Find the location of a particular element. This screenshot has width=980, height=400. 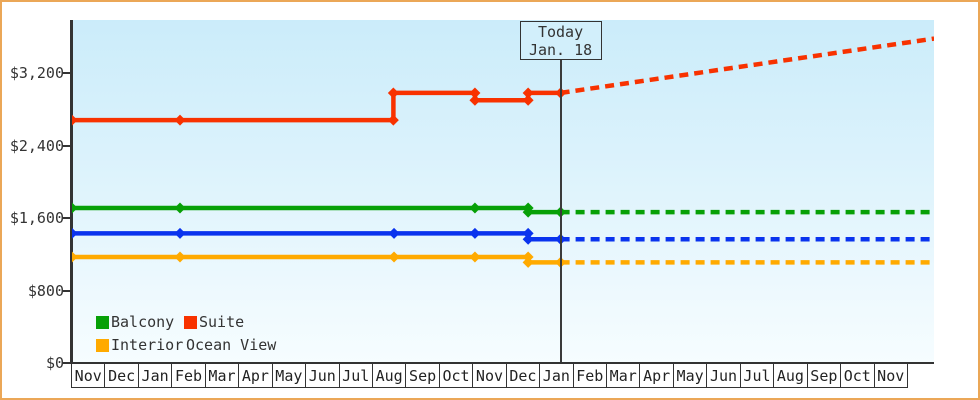

y-axis-label: $800 is located at coordinates (45, 290).